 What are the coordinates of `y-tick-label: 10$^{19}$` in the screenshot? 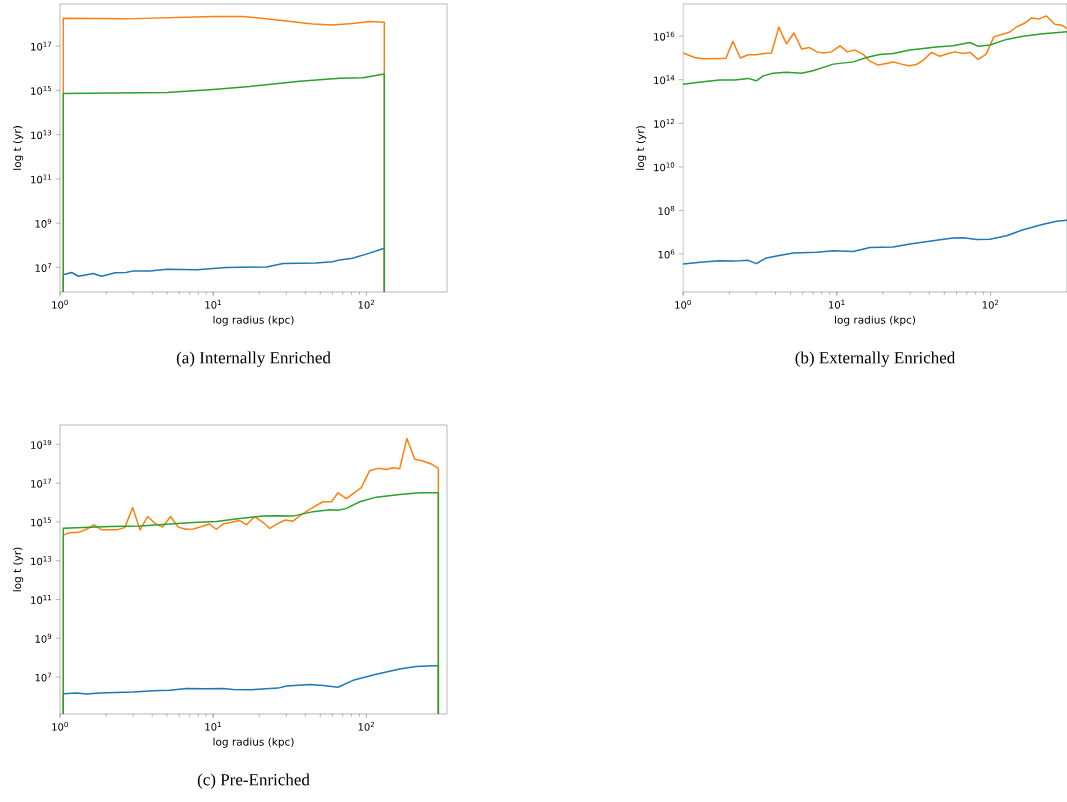 It's located at (41, 444).